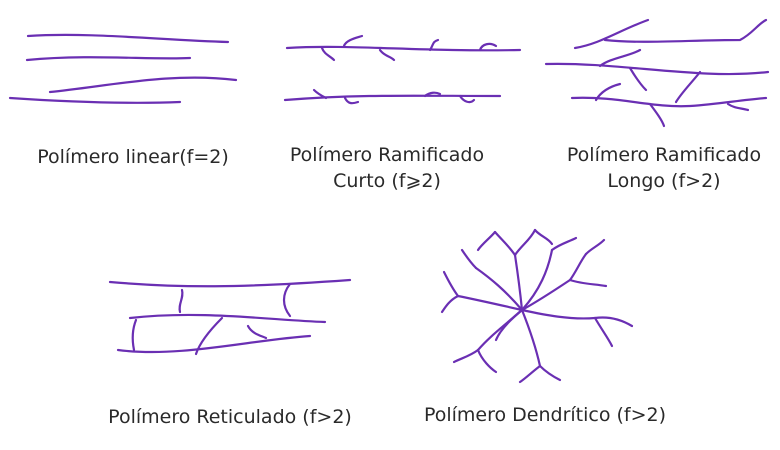 The height and width of the screenshot is (450, 780). Describe the element at coordinates (387, 181) in the screenshot. I see `caption-line: Curto (f⩾2)` at that location.